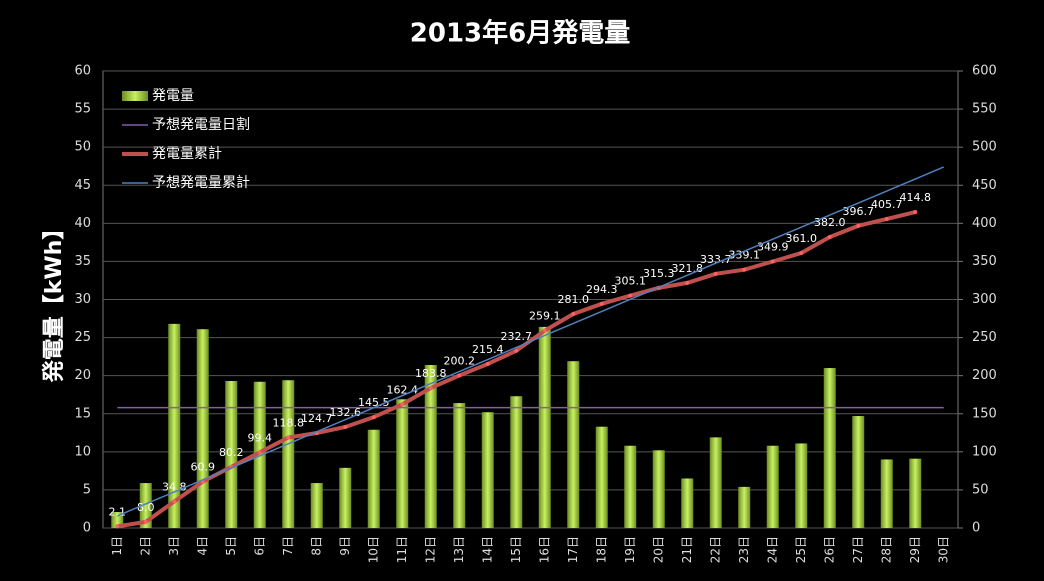  I want to click on x-tick-label: 27日, so click(858, 549).